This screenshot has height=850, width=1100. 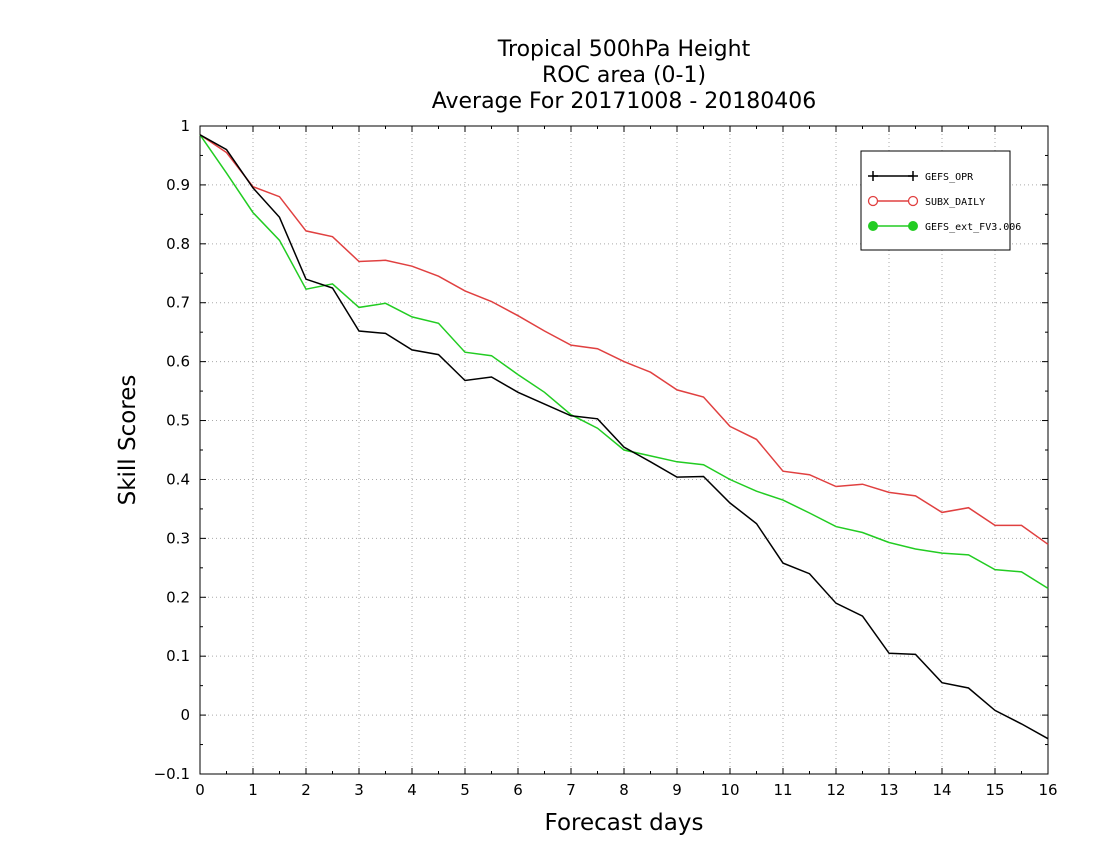 What do you see at coordinates (185, 126) in the screenshot?
I see `y-tick-label: 1` at bounding box center [185, 126].